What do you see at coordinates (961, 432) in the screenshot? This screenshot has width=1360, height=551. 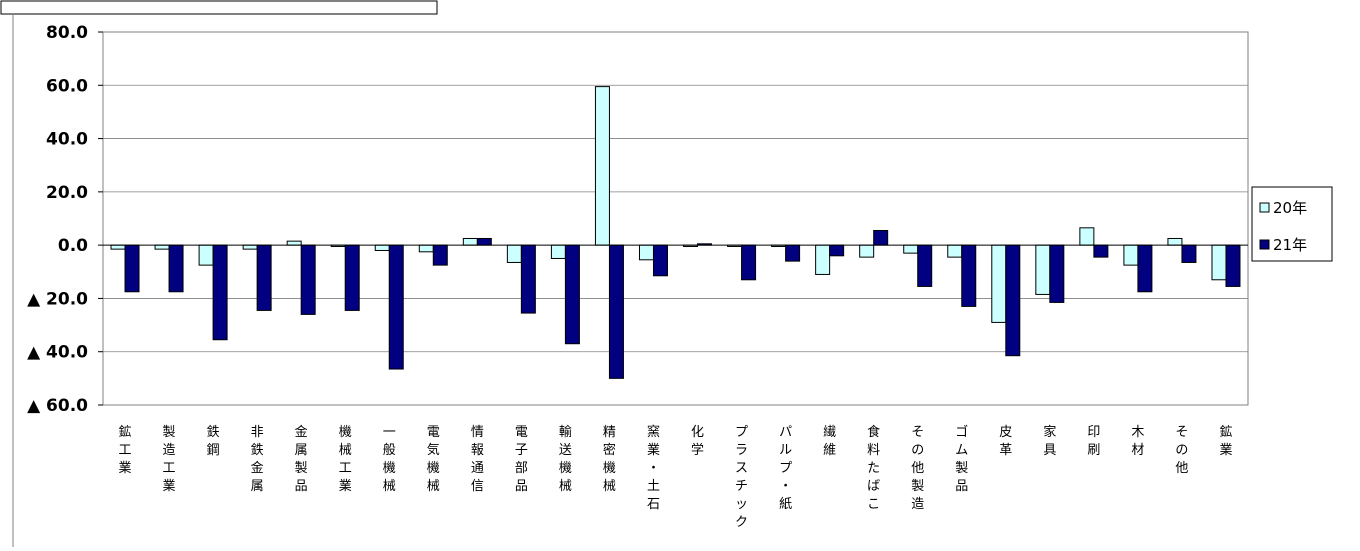 I see `x-tick-label: ゴ` at bounding box center [961, 432].